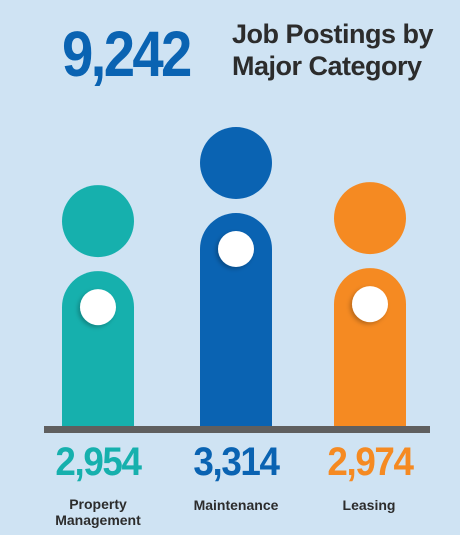  I want to click on category-label-property-management: Property Management, so click(98, 512).